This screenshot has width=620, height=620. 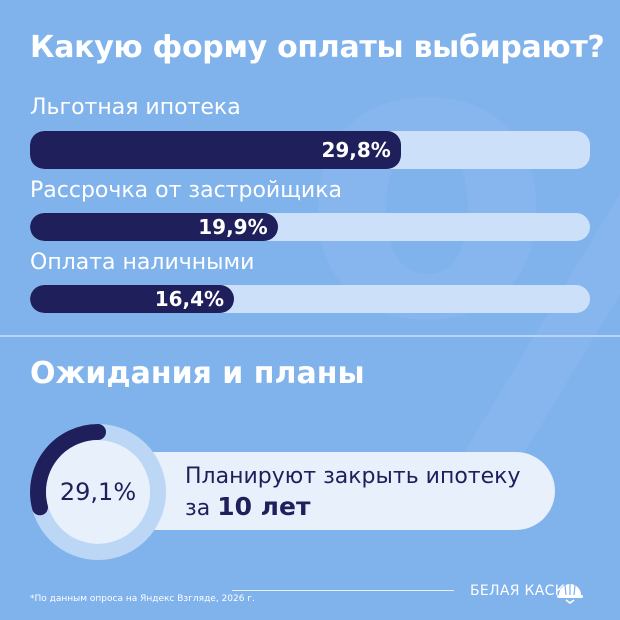 I want to click on hard-hat-icon, so click(x=570, y=594).